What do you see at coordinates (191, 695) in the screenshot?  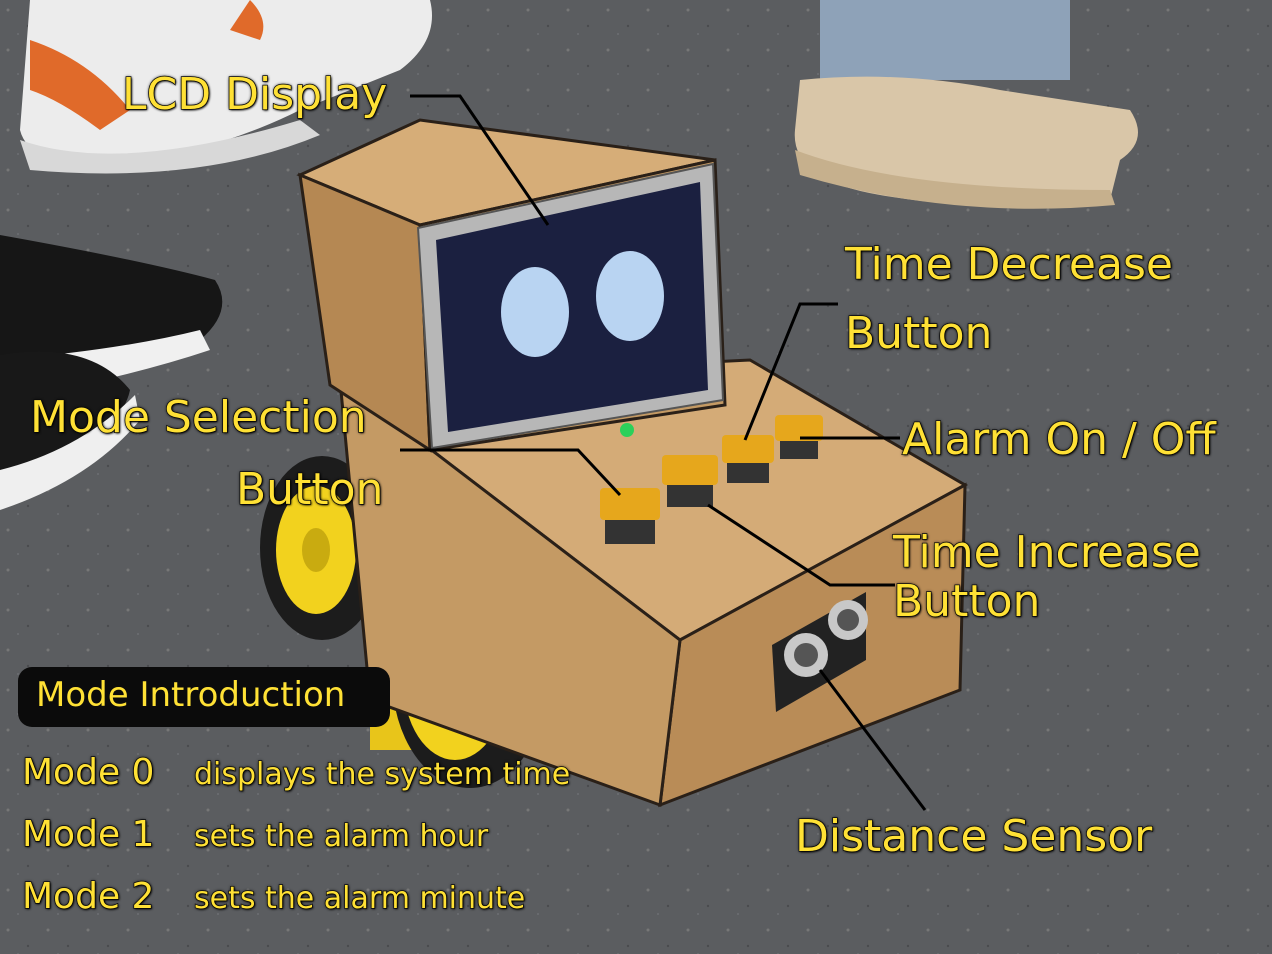 I see `mode-introduction-title: Mode Introduction` at bounding box center [191, 695].